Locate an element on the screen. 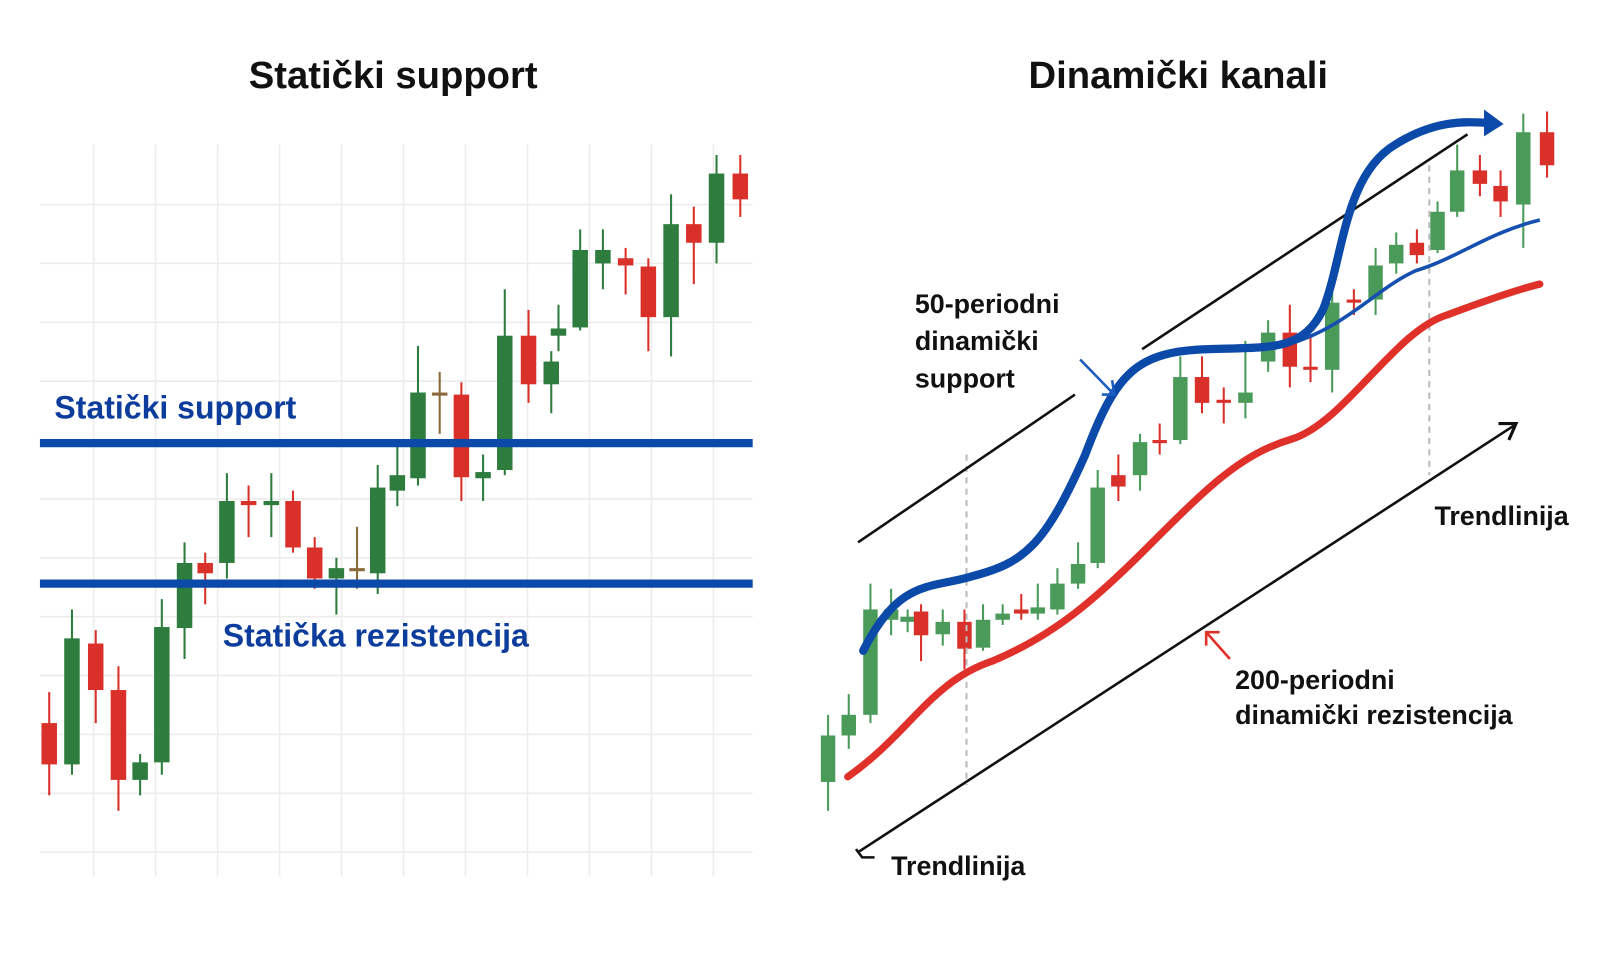  ma-thin is located at coordinates (1411, 283).